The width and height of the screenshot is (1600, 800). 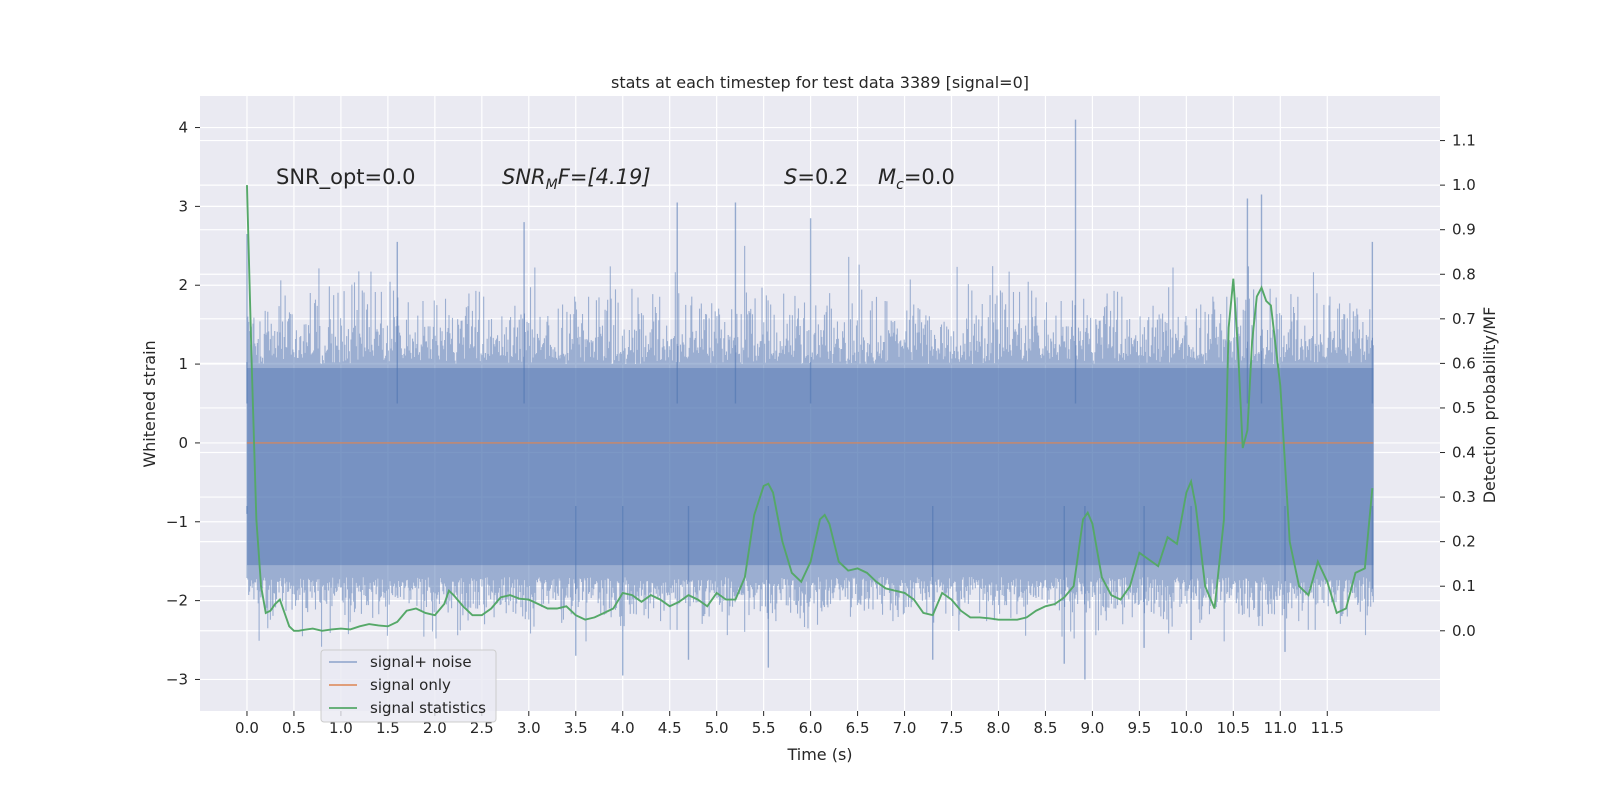 What do you see at coordinates (482, 728) in the screenshot?
I see `x-tick-label: 2.5` at bounding box center [482, 728].